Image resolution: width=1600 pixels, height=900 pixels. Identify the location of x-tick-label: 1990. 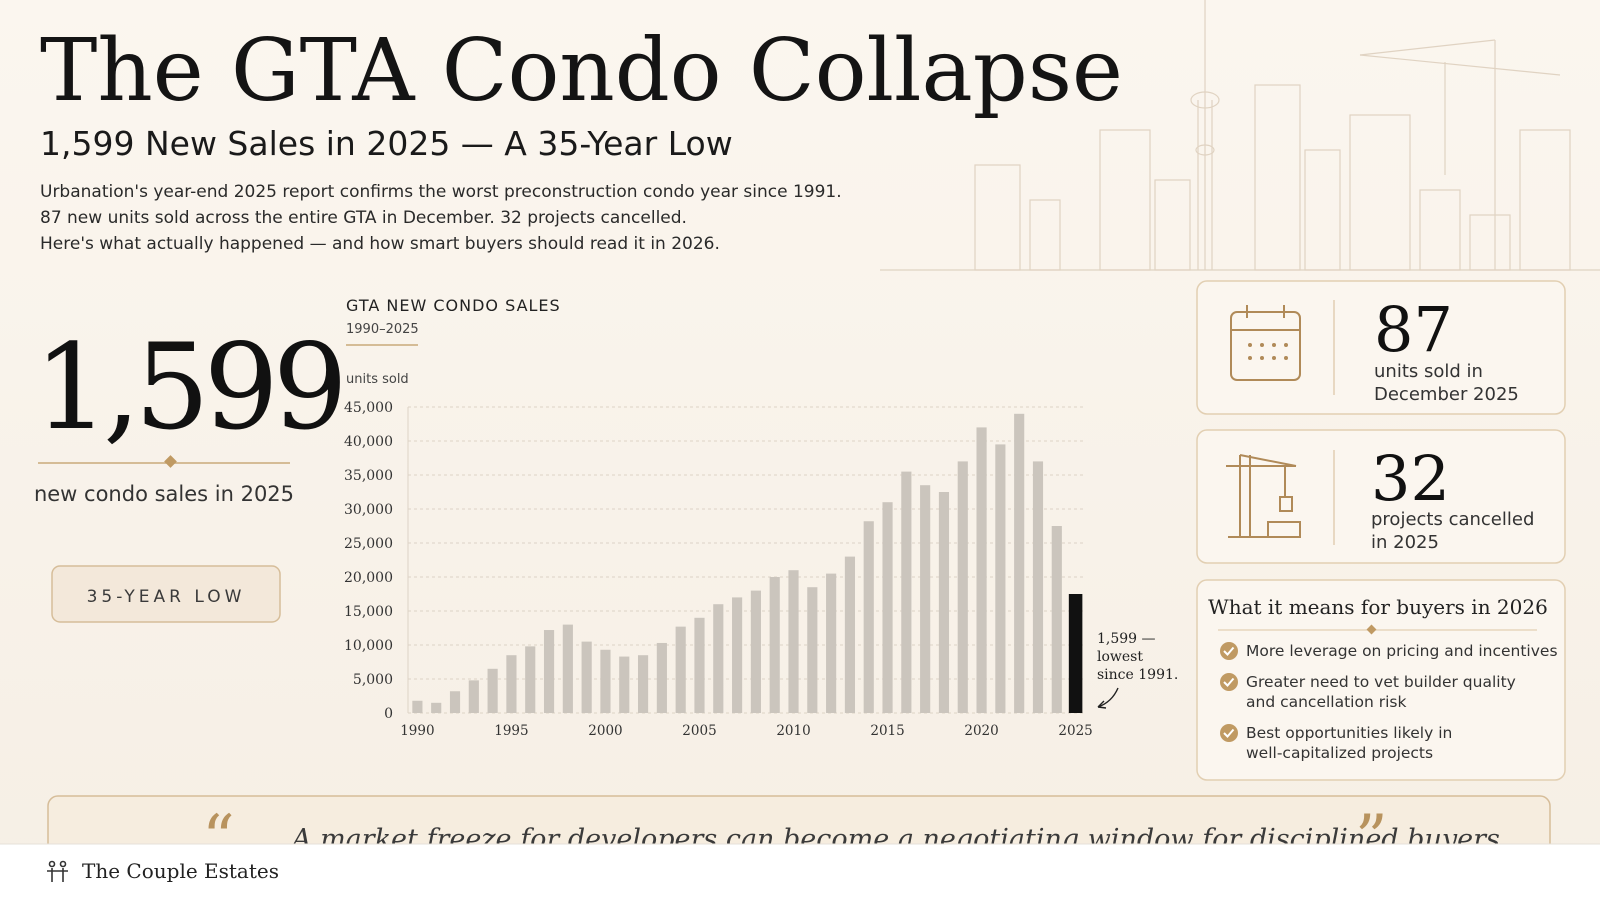
(417, 731).